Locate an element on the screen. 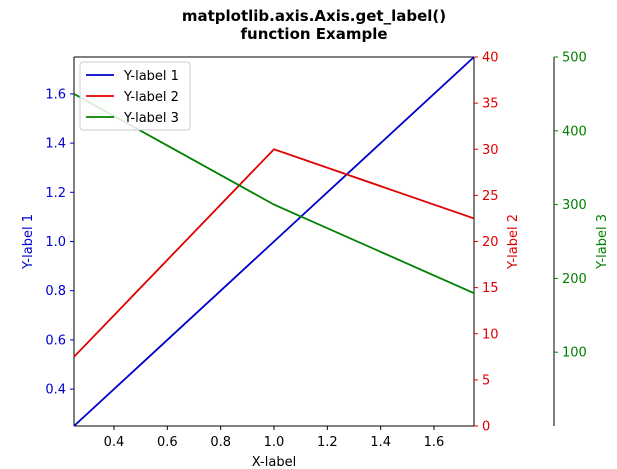 The height and width of the screenshot is (469, 617). y3-tick-label: 300 is located at coordinates (574, 205).